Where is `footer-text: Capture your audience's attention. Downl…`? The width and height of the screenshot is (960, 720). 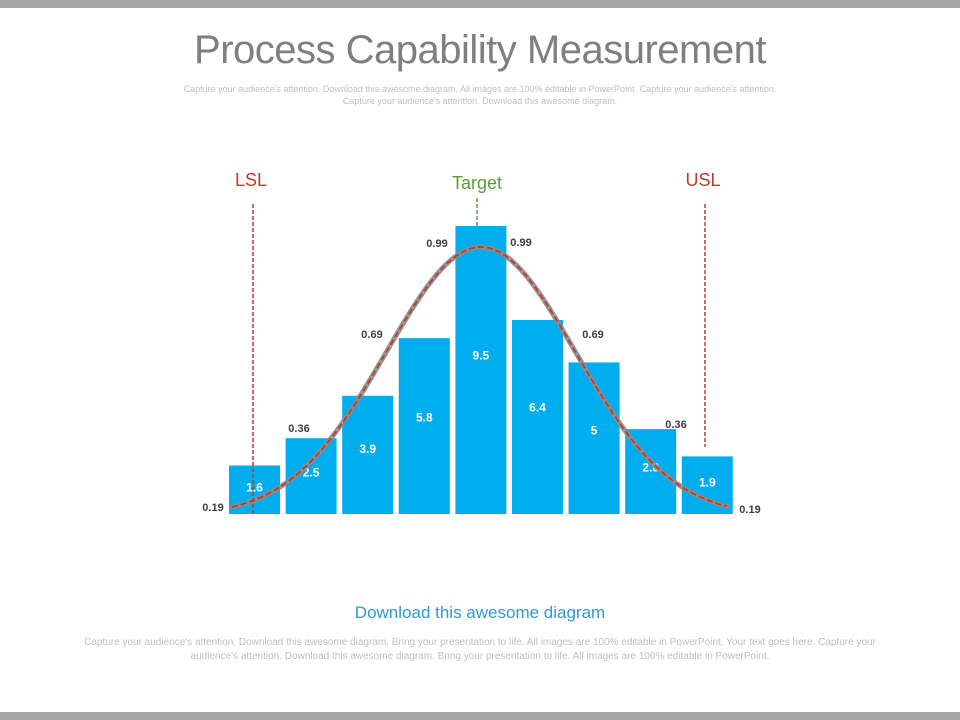
footer-text: Capture your audience's attention. Downl… is located at coordinates (480, 649).